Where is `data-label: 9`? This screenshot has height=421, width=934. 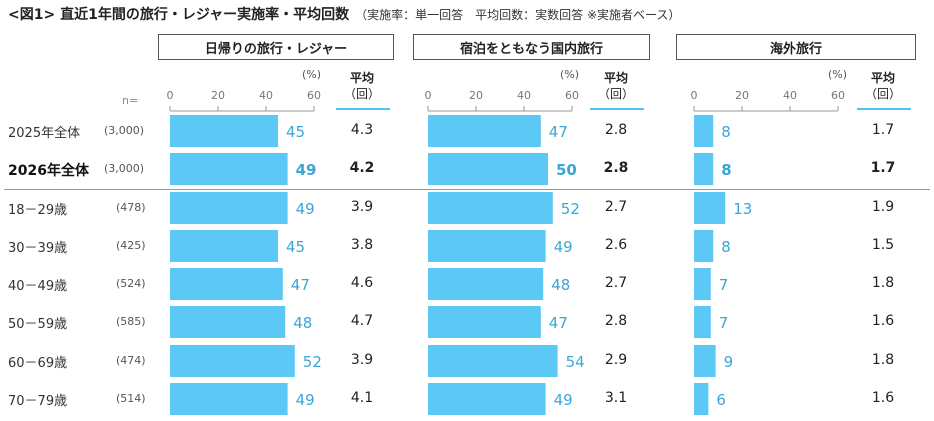
data-label: 9 is located at coordinates (729, 362).